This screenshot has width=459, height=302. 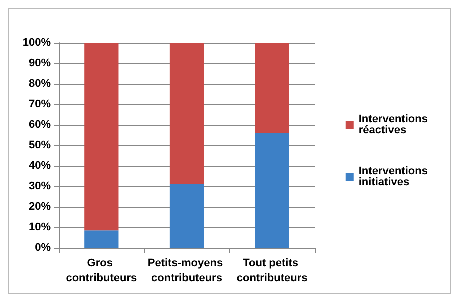 What do you see at coordinates (40, 104) in the screenshot?
I see `y-tick-label: 70%` at bounding box center [40, 104].